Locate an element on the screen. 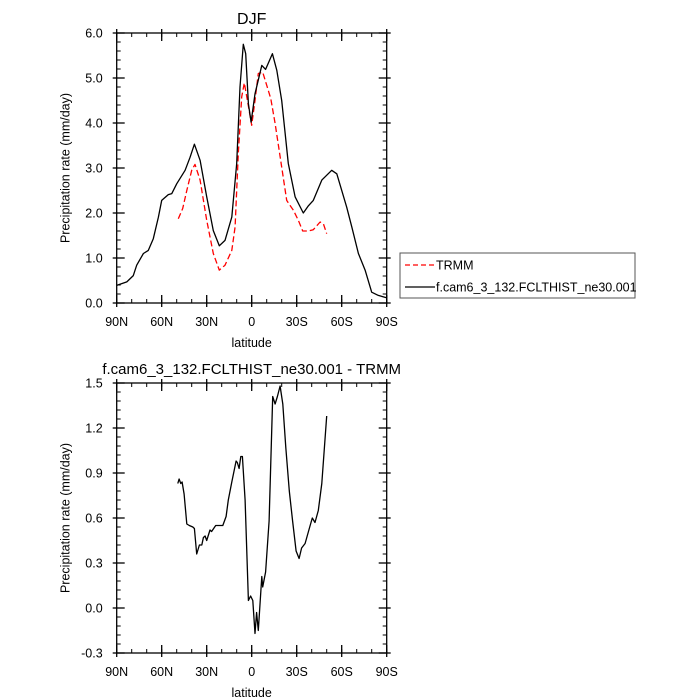 The width and height of the screenshot is (700, 700). series-line-difference is located at coordinates (252, 510).